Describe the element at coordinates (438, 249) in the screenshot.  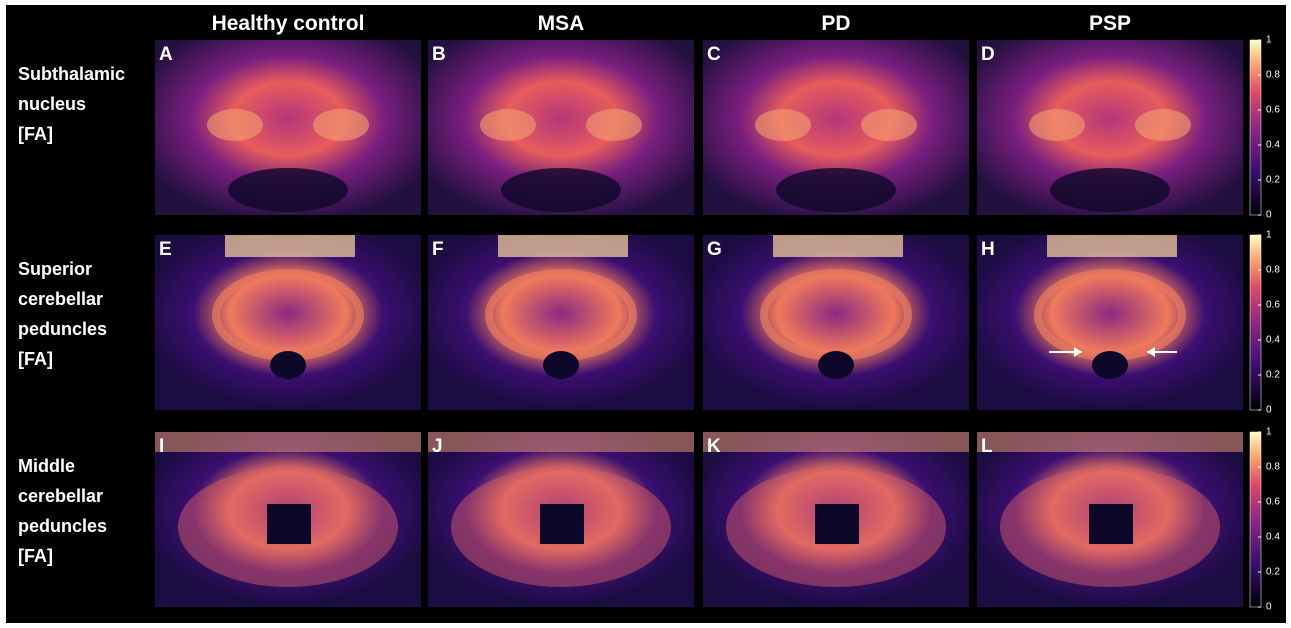
I see `panel-letter: F` at that location.